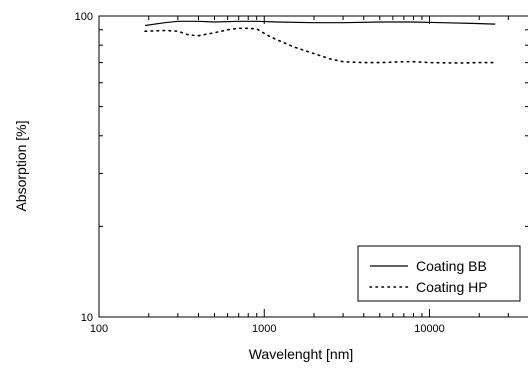  Describe the element at coordinates (301, 354) in the screenshot. I see `x-axis-title: Wavelenght [nm]` at that location.